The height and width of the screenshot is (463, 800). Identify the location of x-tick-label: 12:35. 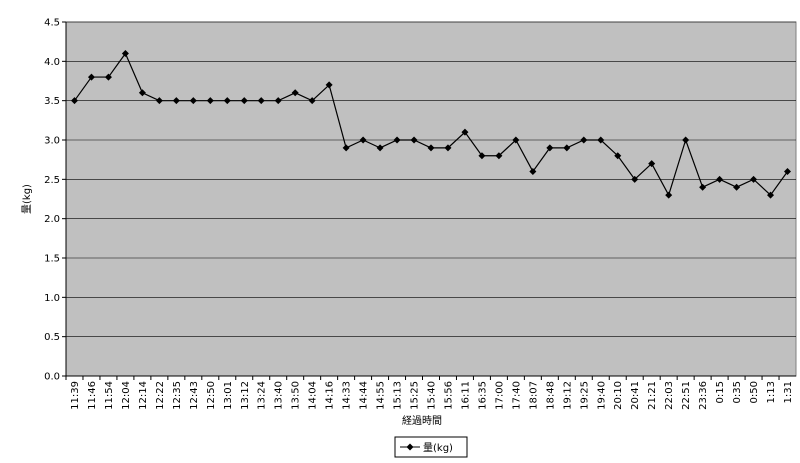
(177, 395).